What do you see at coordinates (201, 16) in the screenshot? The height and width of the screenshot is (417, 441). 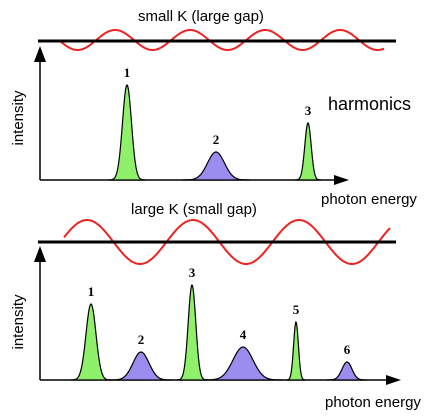 I see `top-title: small K (large gap)` at bounding box center [201, 16].